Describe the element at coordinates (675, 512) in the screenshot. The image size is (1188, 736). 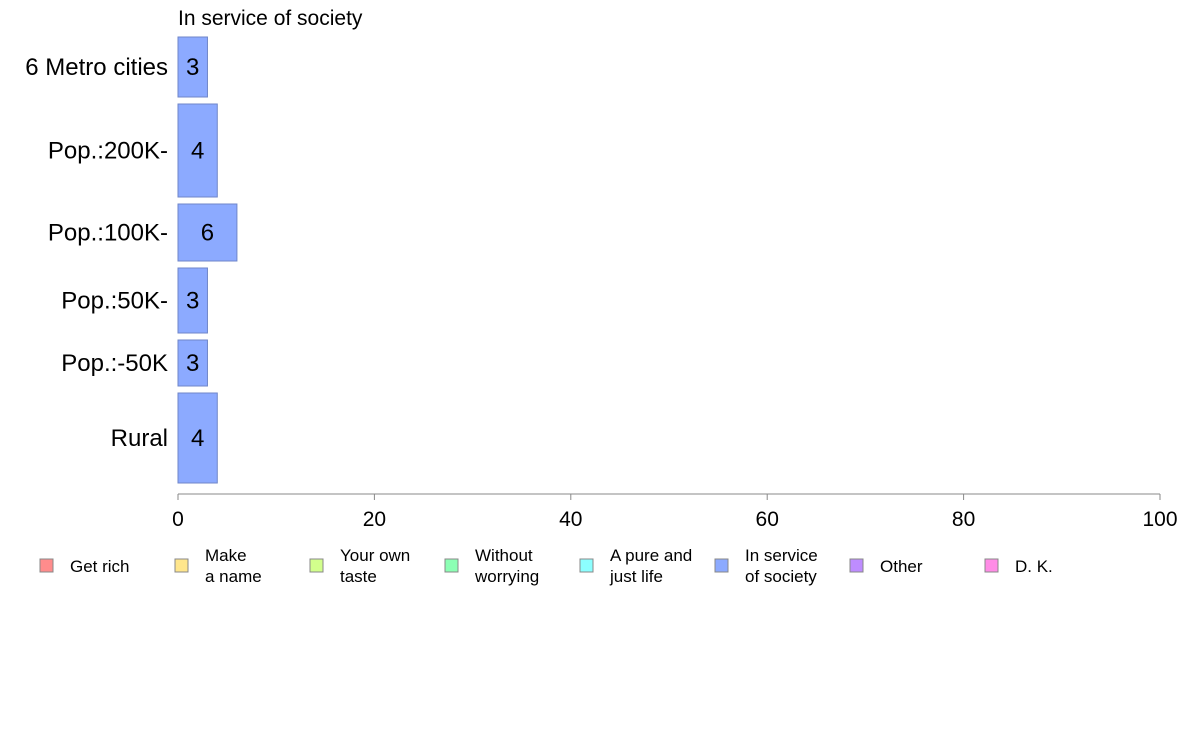
I see `x-axis: 0 20 40 60 80 100` at that location.